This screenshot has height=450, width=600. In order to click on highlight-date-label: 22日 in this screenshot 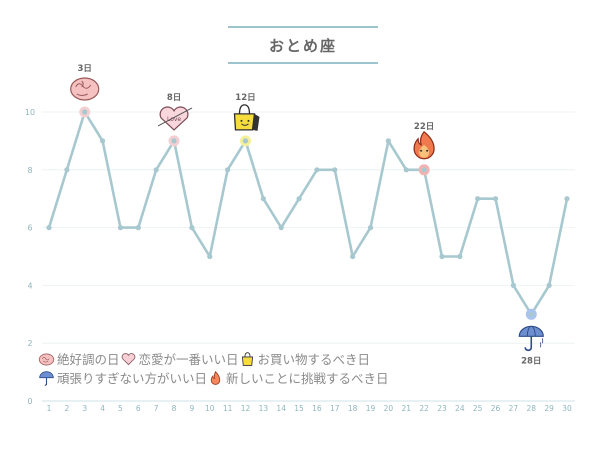, I will do `click(424, 127)`.